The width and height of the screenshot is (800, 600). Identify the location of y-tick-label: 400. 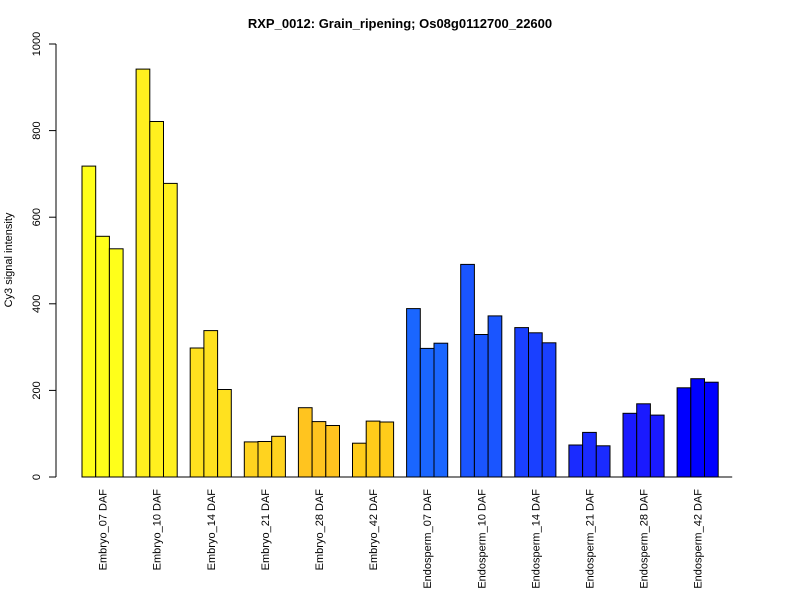
(37, 304).